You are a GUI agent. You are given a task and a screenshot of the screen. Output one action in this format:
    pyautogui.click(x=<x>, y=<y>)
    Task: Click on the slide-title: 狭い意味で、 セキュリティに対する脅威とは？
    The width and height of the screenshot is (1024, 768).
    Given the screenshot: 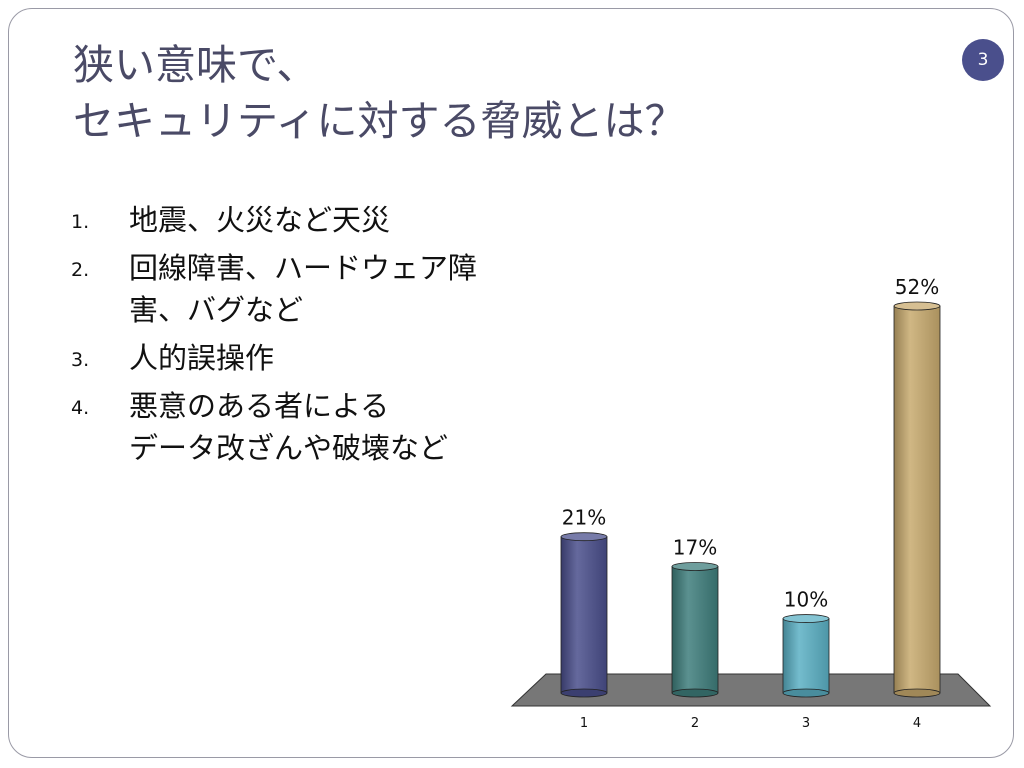 What is the action you would take?
    pyautogui.click(x=379, y=93)
    